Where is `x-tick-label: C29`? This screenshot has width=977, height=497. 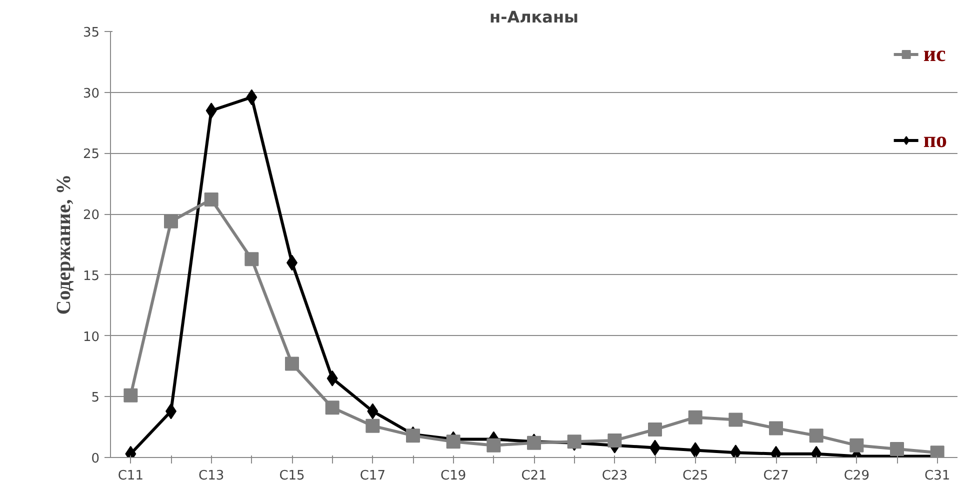 x-tick-label: C29 is located at coordinates (857, 476).